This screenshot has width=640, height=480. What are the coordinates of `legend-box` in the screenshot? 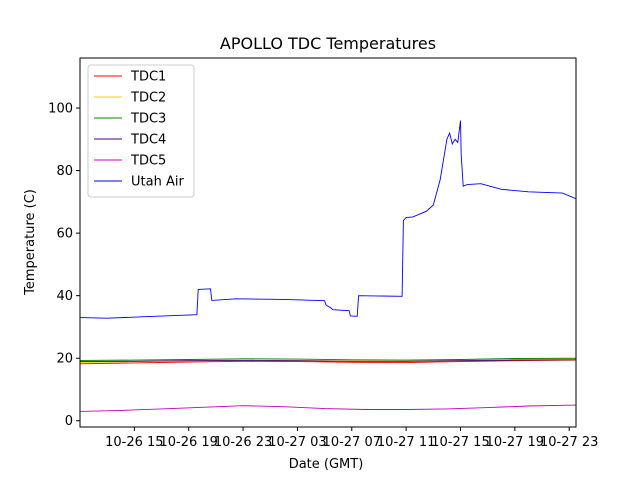 It's located at (141, 131).